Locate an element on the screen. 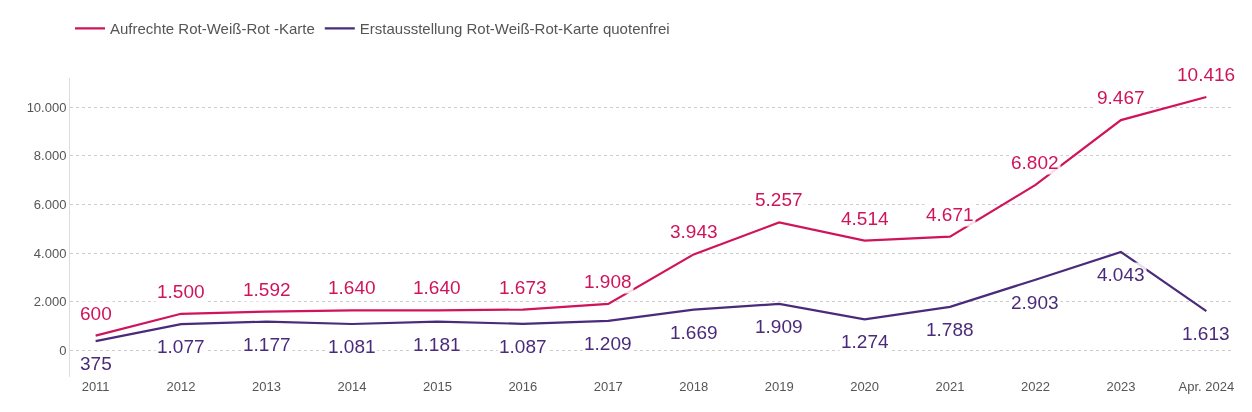 The height and width of the screenshot is (412, 1252). x-tick-label: 2011 is located at coordinates (95, 386).